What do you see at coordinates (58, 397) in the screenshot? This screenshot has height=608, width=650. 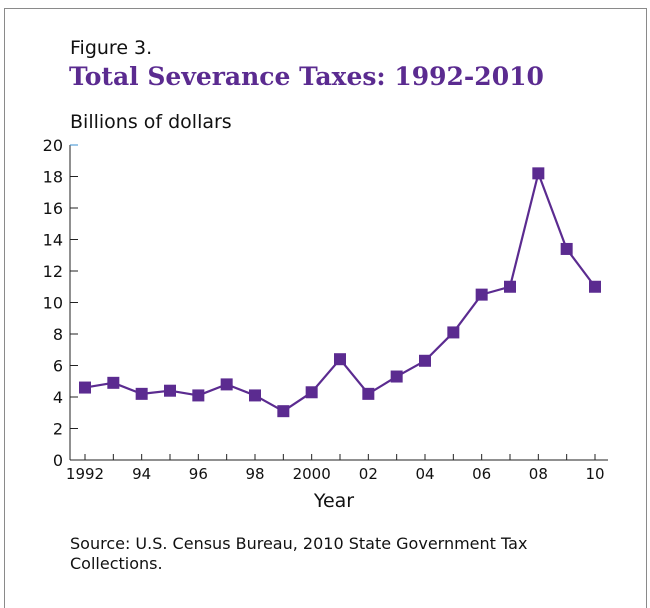 I see `y-tick-label: 4` at bounding box center [58, 397].